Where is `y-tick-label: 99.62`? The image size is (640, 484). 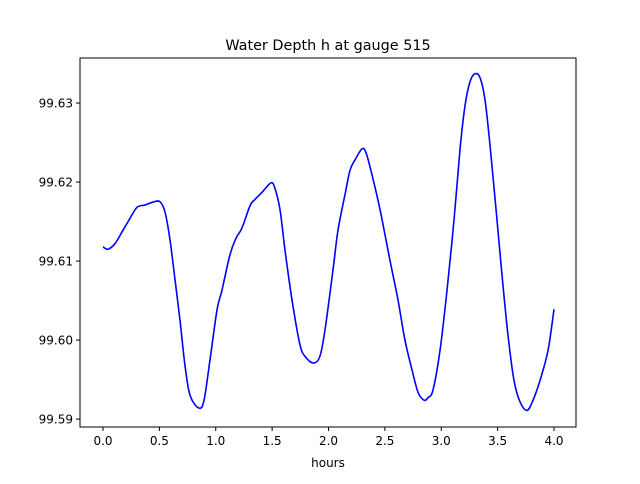
y-tick-label: 99.62 is located at coordinates (56, 183).